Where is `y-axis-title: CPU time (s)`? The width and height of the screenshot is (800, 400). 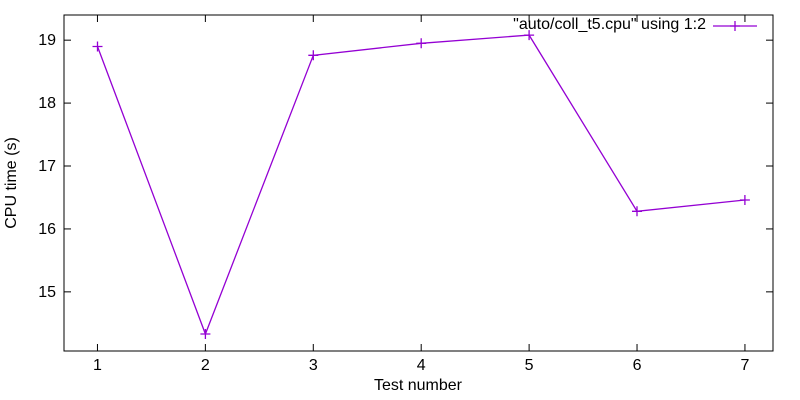 y-axis-title: CPU time (s) is located at coordinates (11, 183).